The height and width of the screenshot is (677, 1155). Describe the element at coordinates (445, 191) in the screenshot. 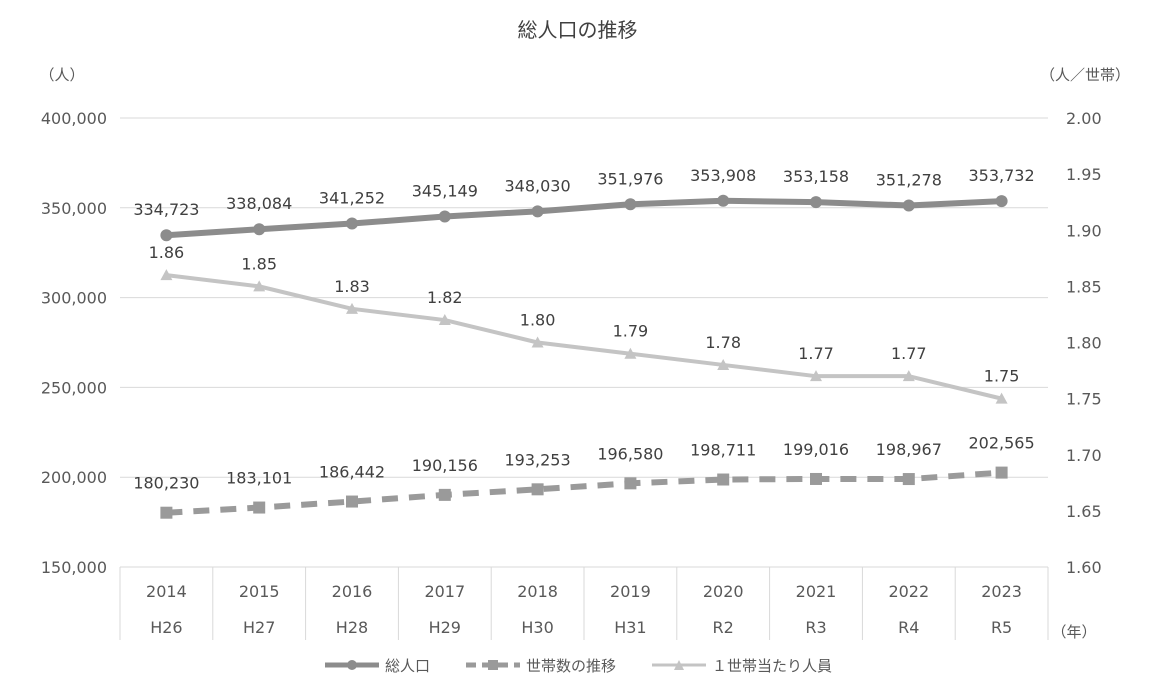

I see `data-label: 345,149` at that location.